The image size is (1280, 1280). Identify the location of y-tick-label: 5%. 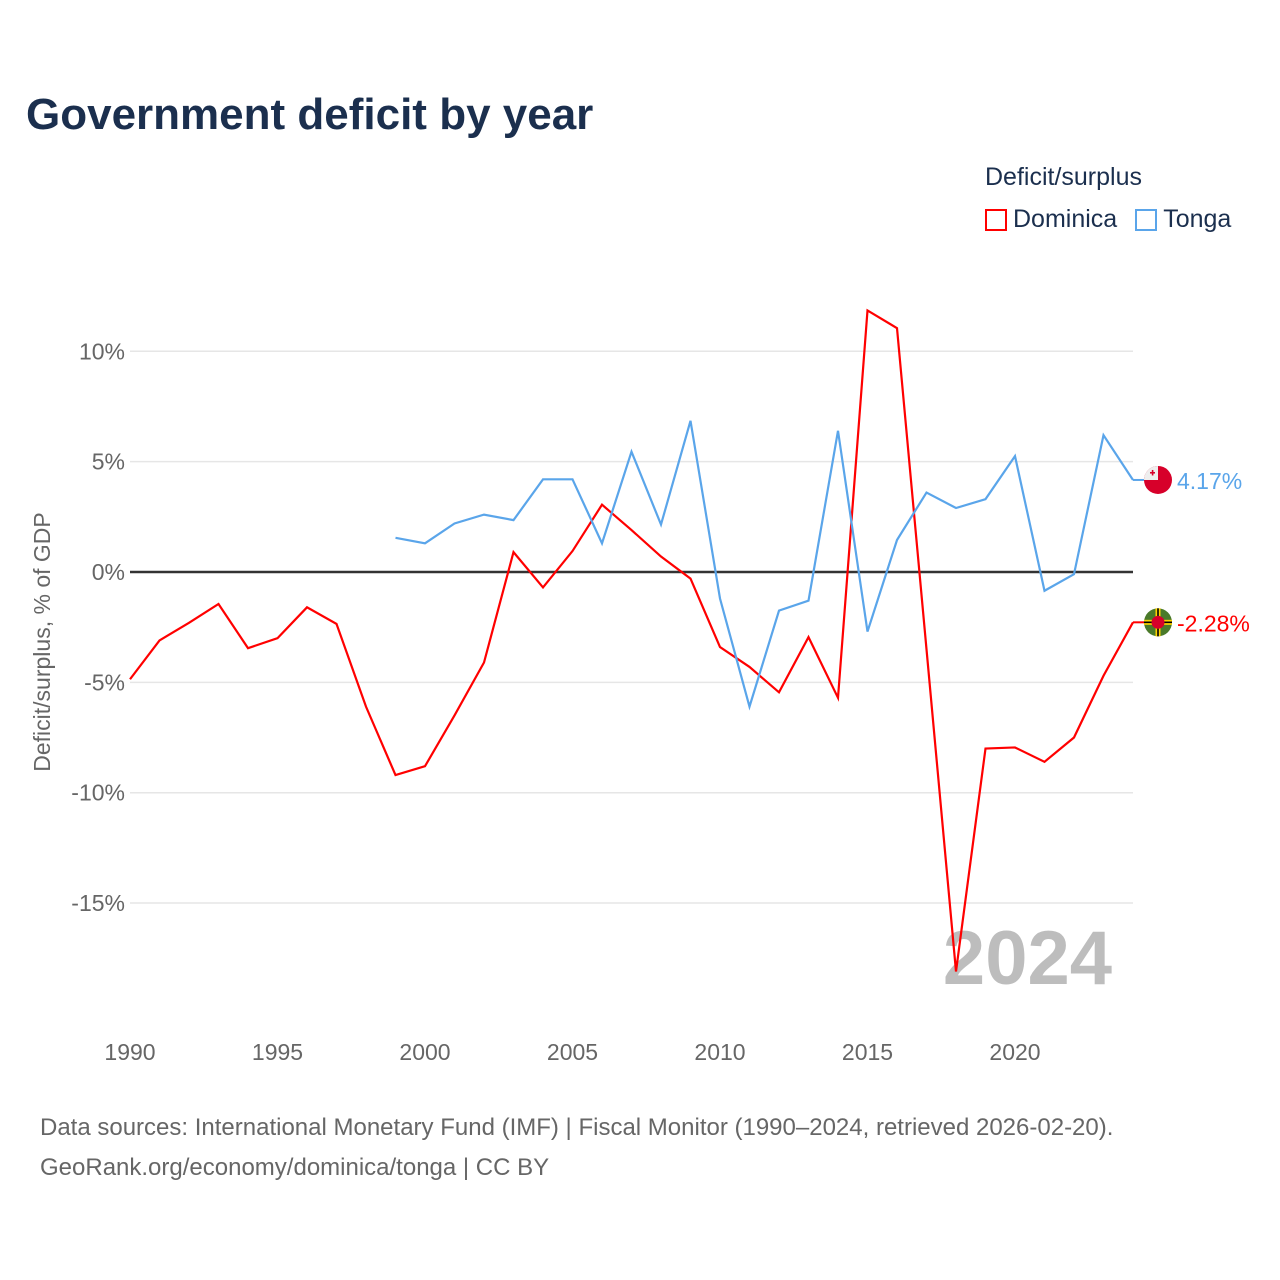
(108, 462).